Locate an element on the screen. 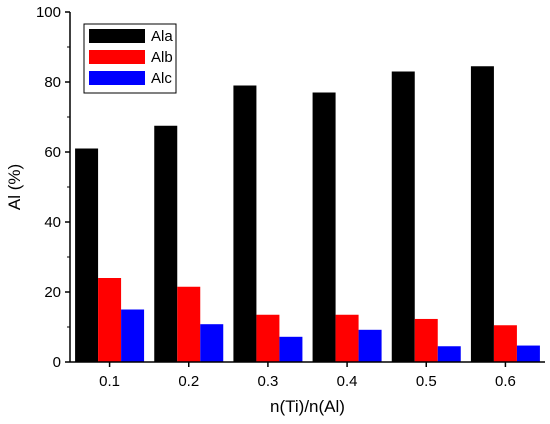 Image resolution: width=550 pixels, height=424 pixels. y-tick-label: 80 is located at coordinates (52, 82).